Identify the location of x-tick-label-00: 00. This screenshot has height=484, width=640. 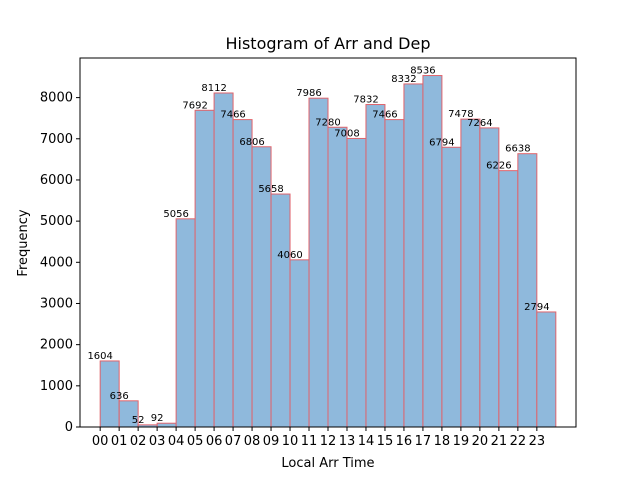
(100, 441).